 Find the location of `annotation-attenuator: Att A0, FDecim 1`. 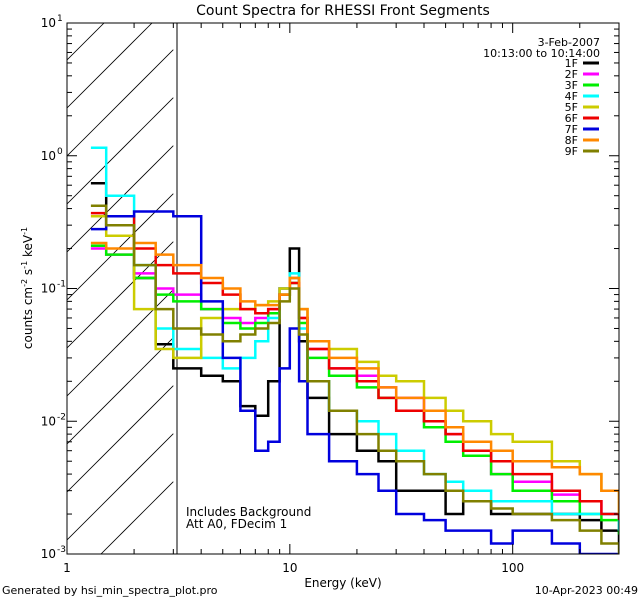

annotation-attenuator: Att A0, FDecim 1 is located at coordinates (236, 524).